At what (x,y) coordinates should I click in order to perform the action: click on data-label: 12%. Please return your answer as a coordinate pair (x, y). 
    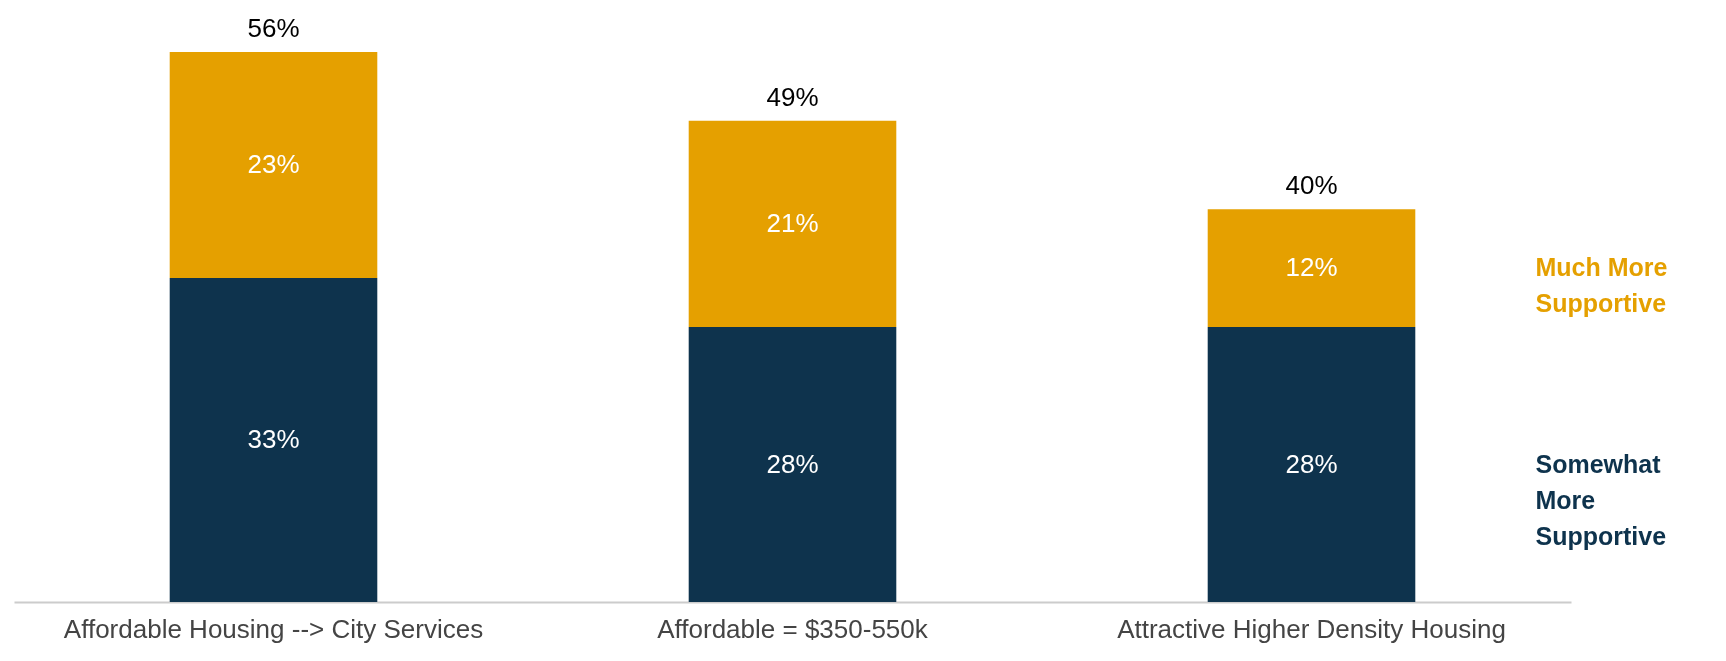
    Looking at the image, I should click on (1311, 267).